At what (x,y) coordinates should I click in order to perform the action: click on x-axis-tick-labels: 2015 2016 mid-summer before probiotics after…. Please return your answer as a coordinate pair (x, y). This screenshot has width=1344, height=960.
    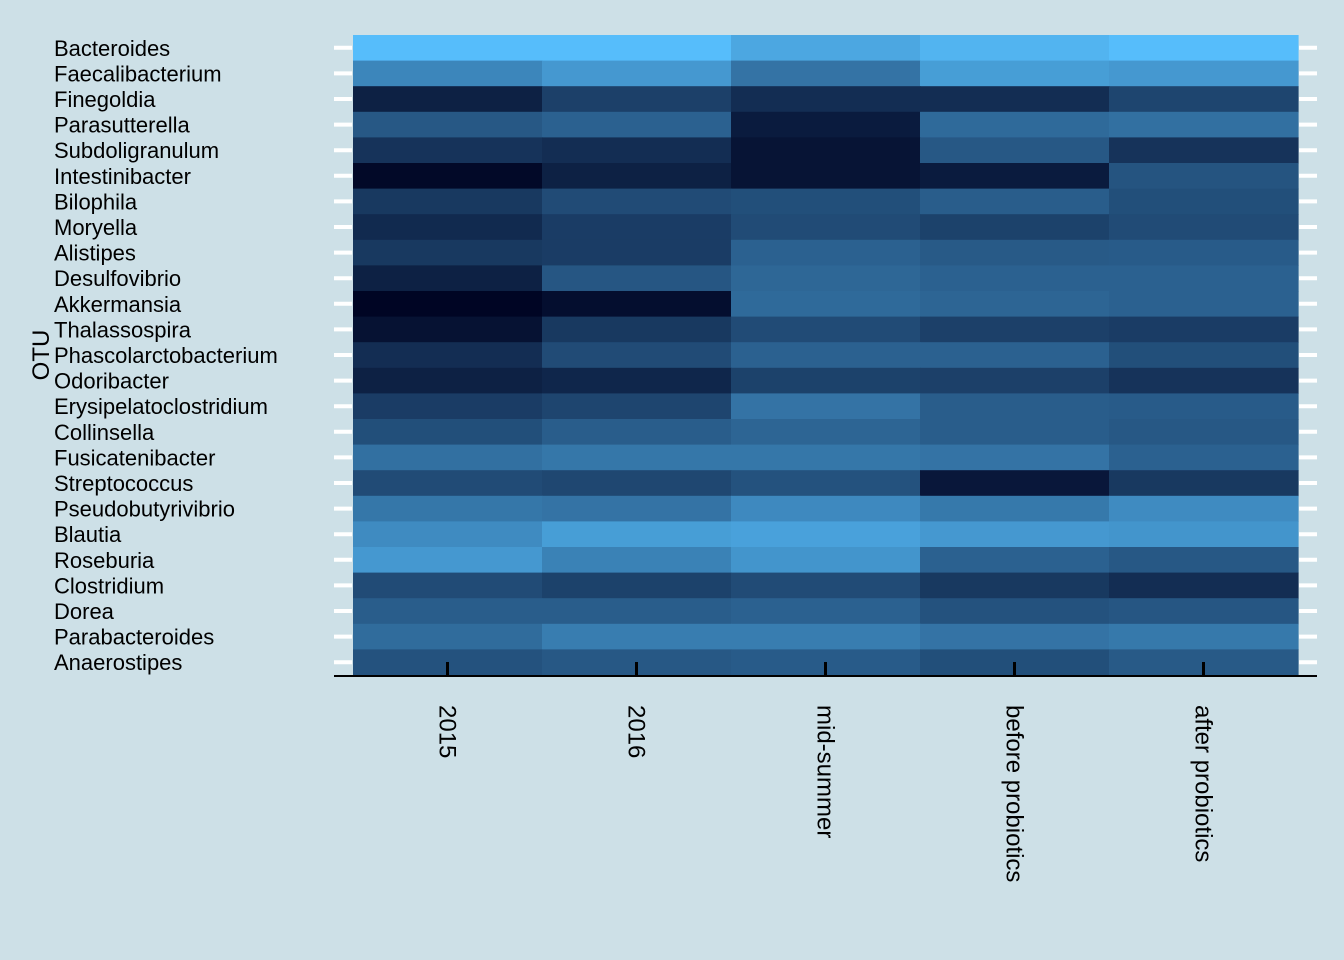
    Looking at the image, I should click on (825, 793).